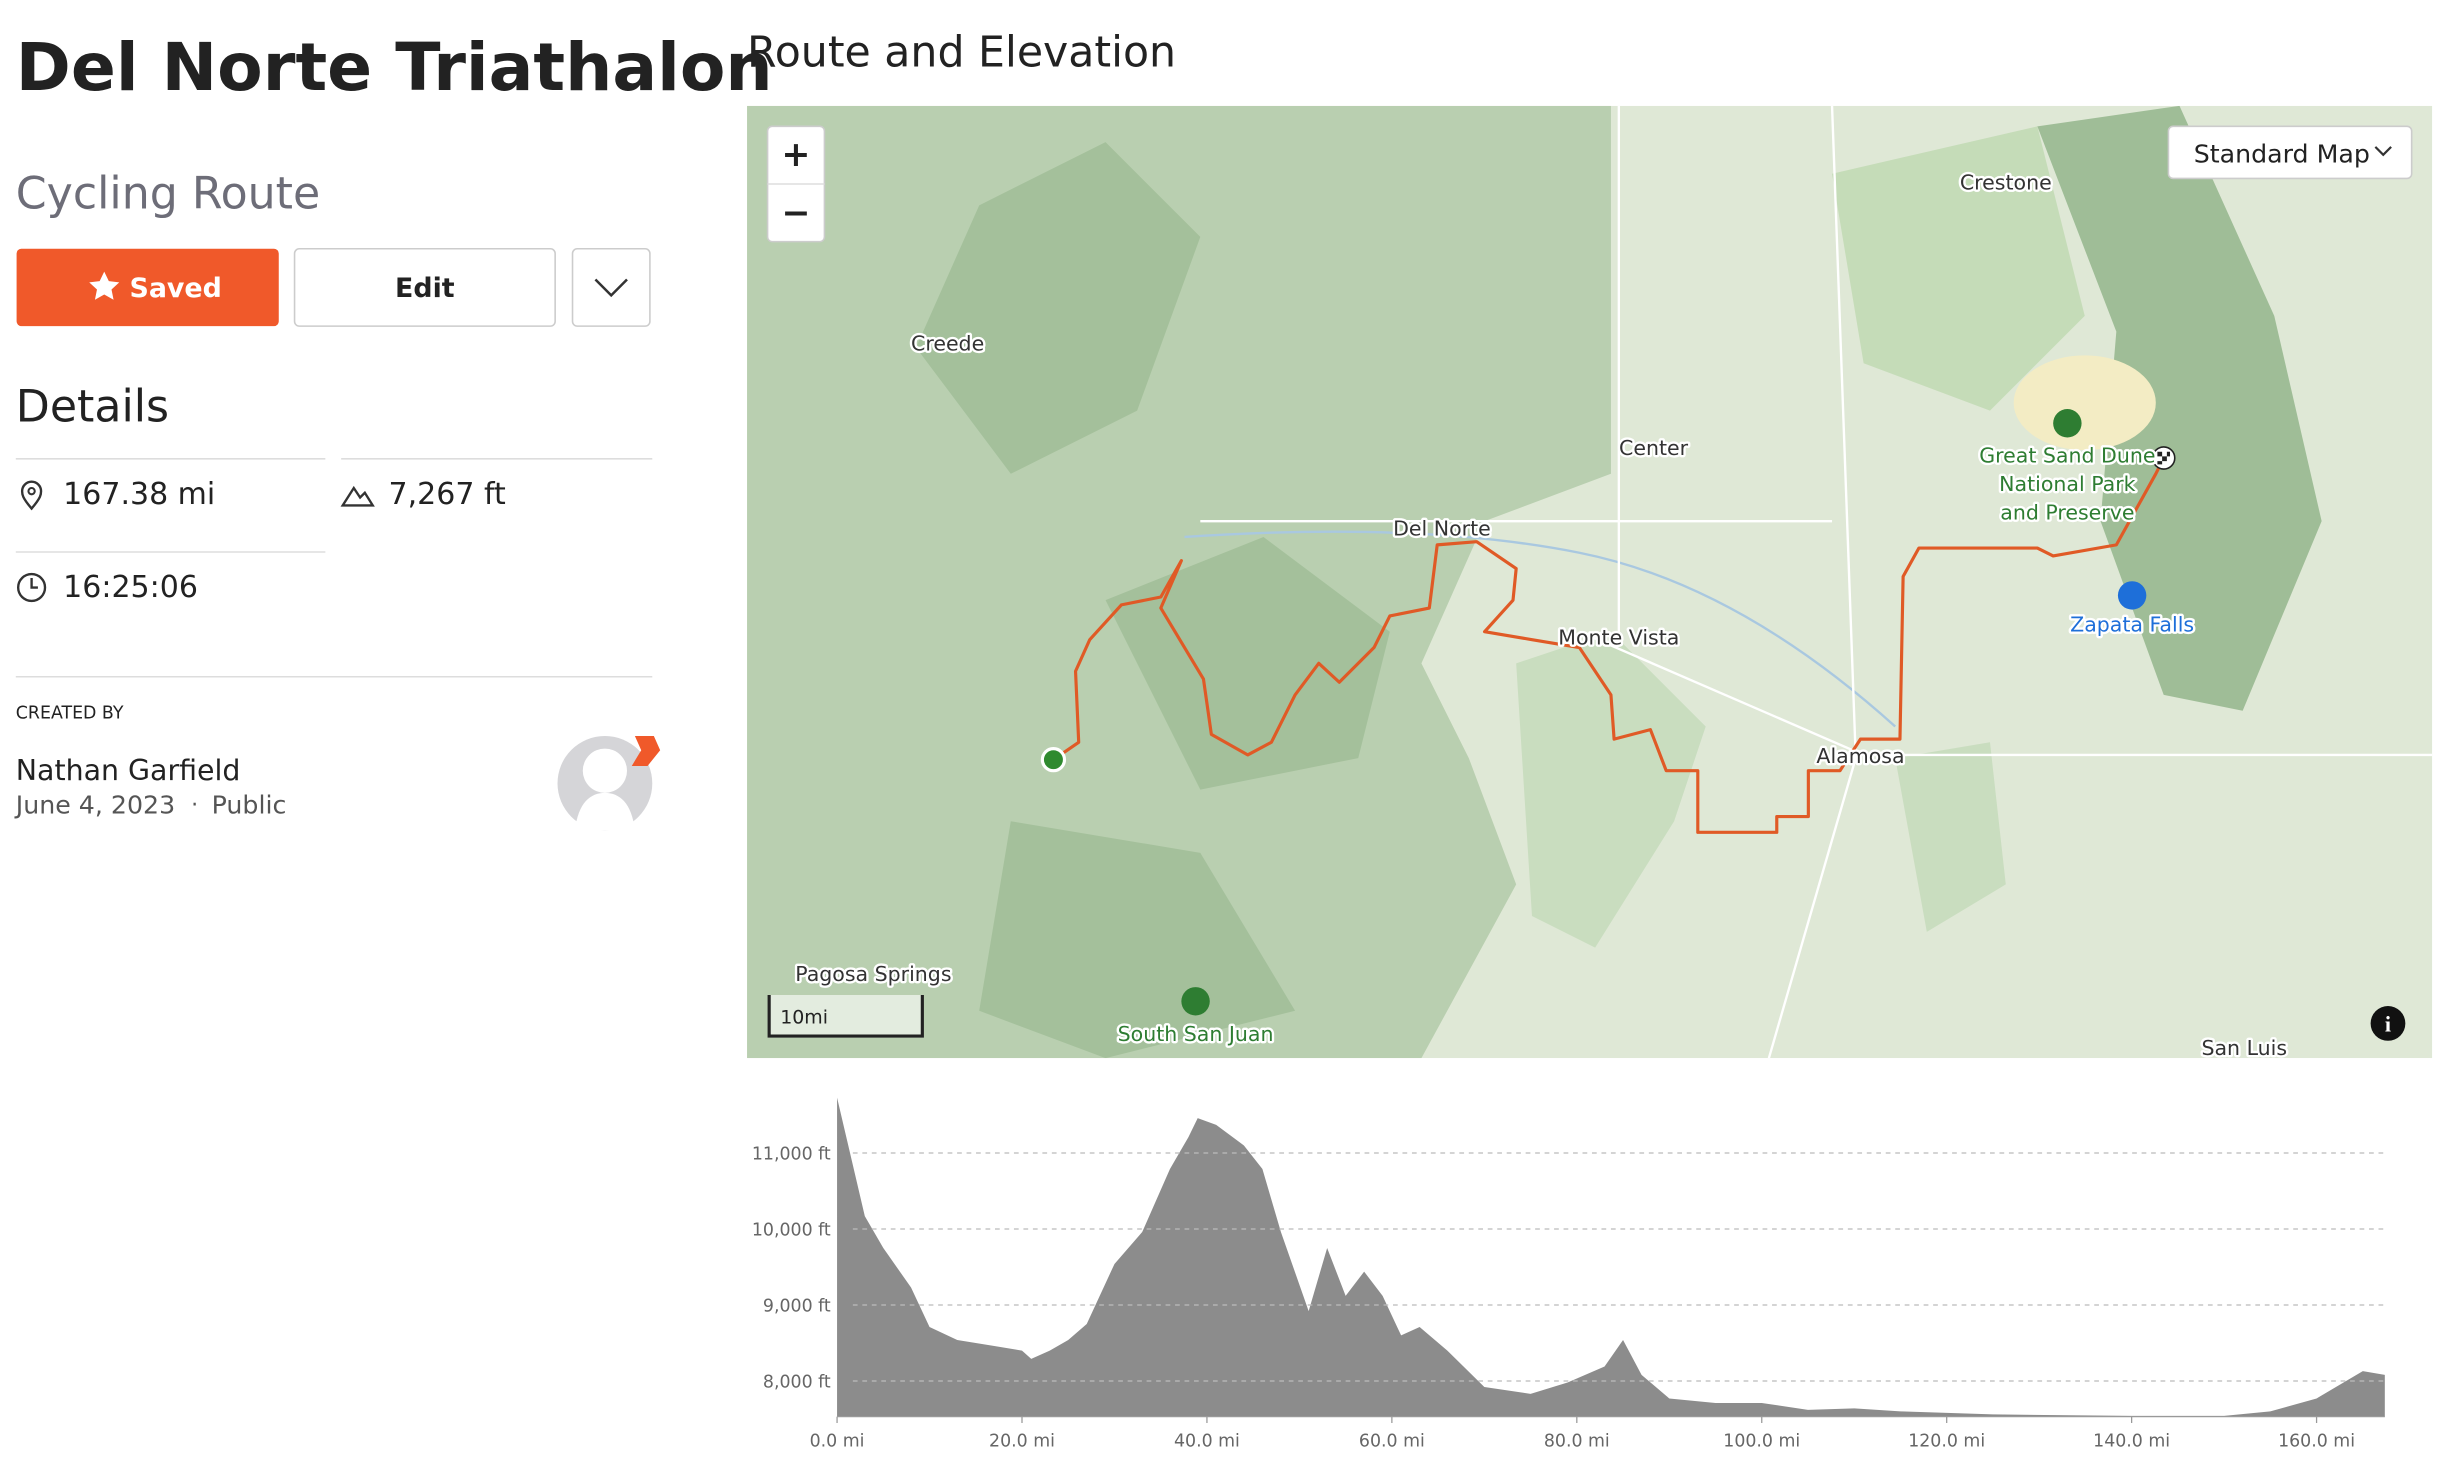  Describe the element at coordinates (2244, 1048) in the screenshot. I see `map-label: San Luis` at that location.